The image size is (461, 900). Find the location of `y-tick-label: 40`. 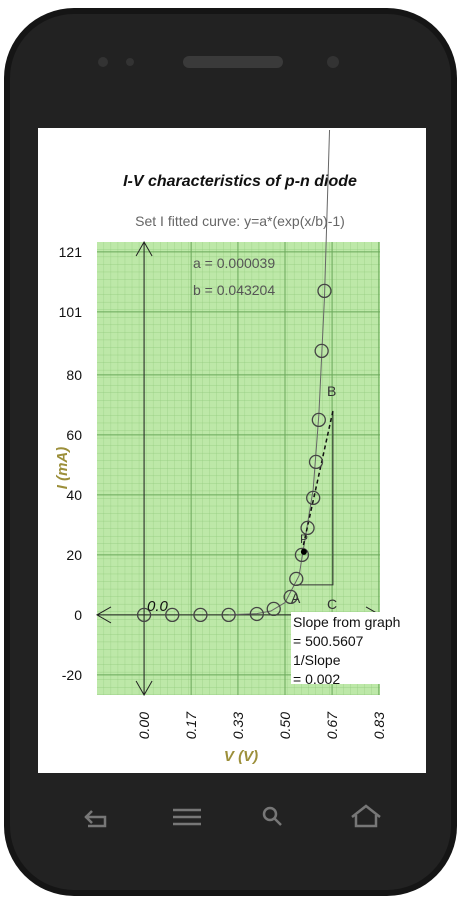

y-tick-label: 40 is located at coordinates (74, 495).